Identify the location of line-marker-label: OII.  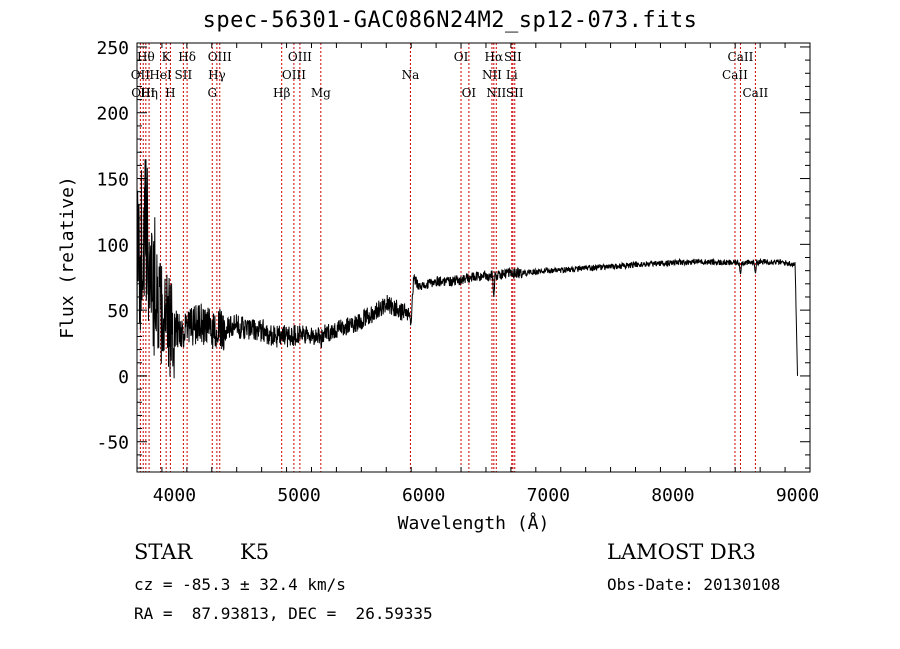
(141, 75).